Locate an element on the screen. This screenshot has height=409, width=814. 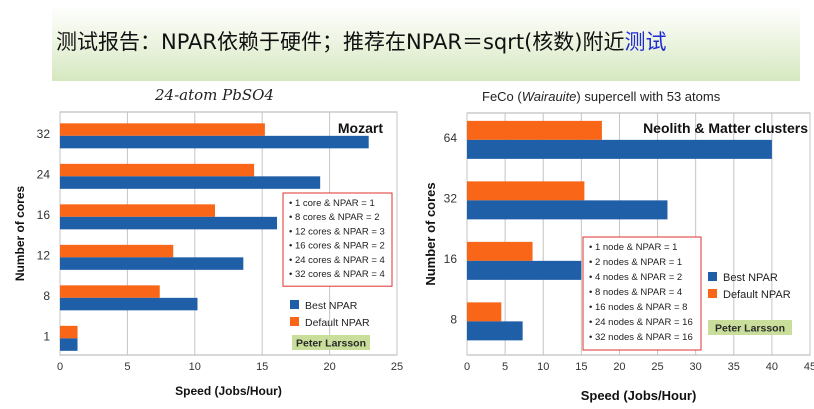
y-tick-label: 64 is located at coordinates (451, 138).